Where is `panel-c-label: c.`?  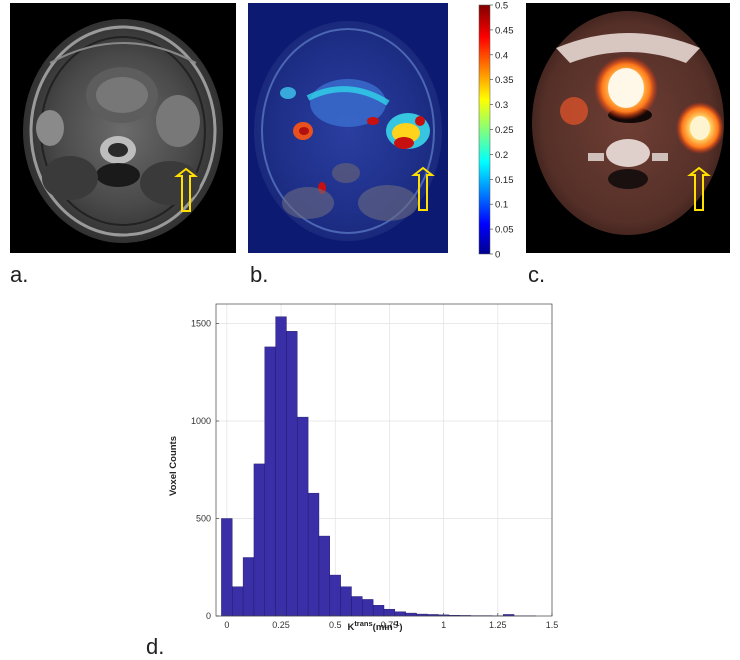
panel-c-label: c. is located at coordinates (536, 275).